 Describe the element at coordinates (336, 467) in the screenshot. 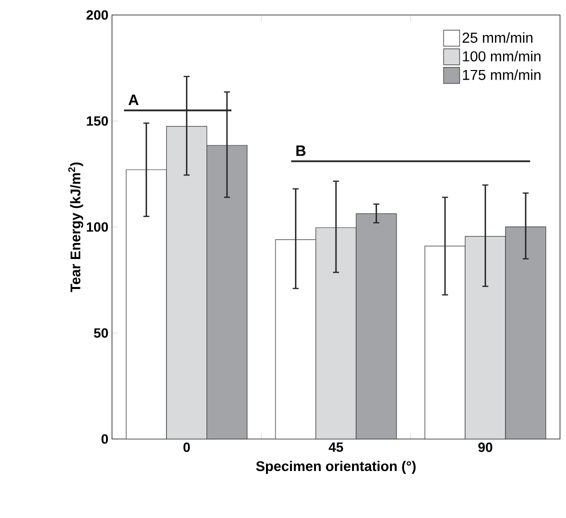

I see `x-axis-title: Specimen orientation (°)` at that location.